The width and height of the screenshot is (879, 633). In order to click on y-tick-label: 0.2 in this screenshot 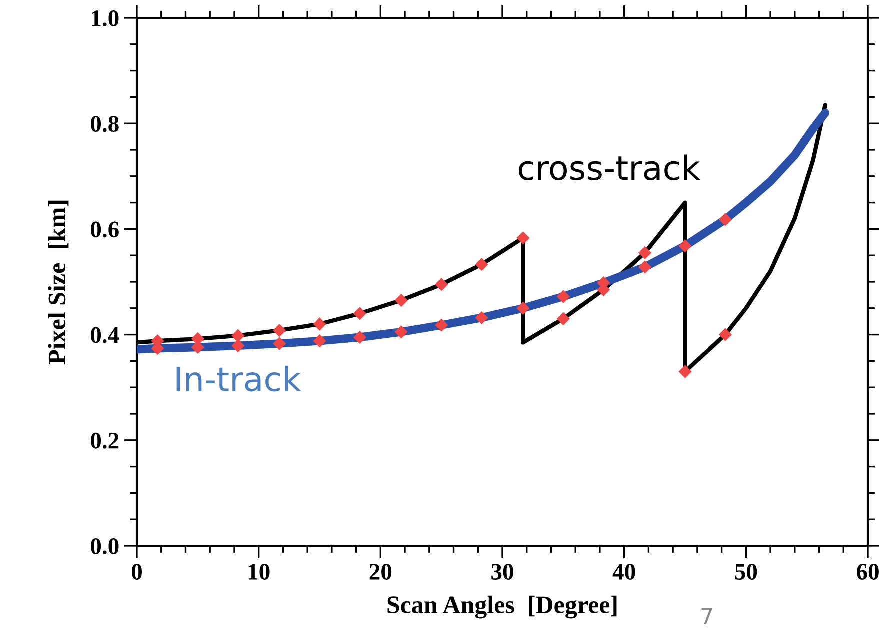, I will do `click(105, 440)`.